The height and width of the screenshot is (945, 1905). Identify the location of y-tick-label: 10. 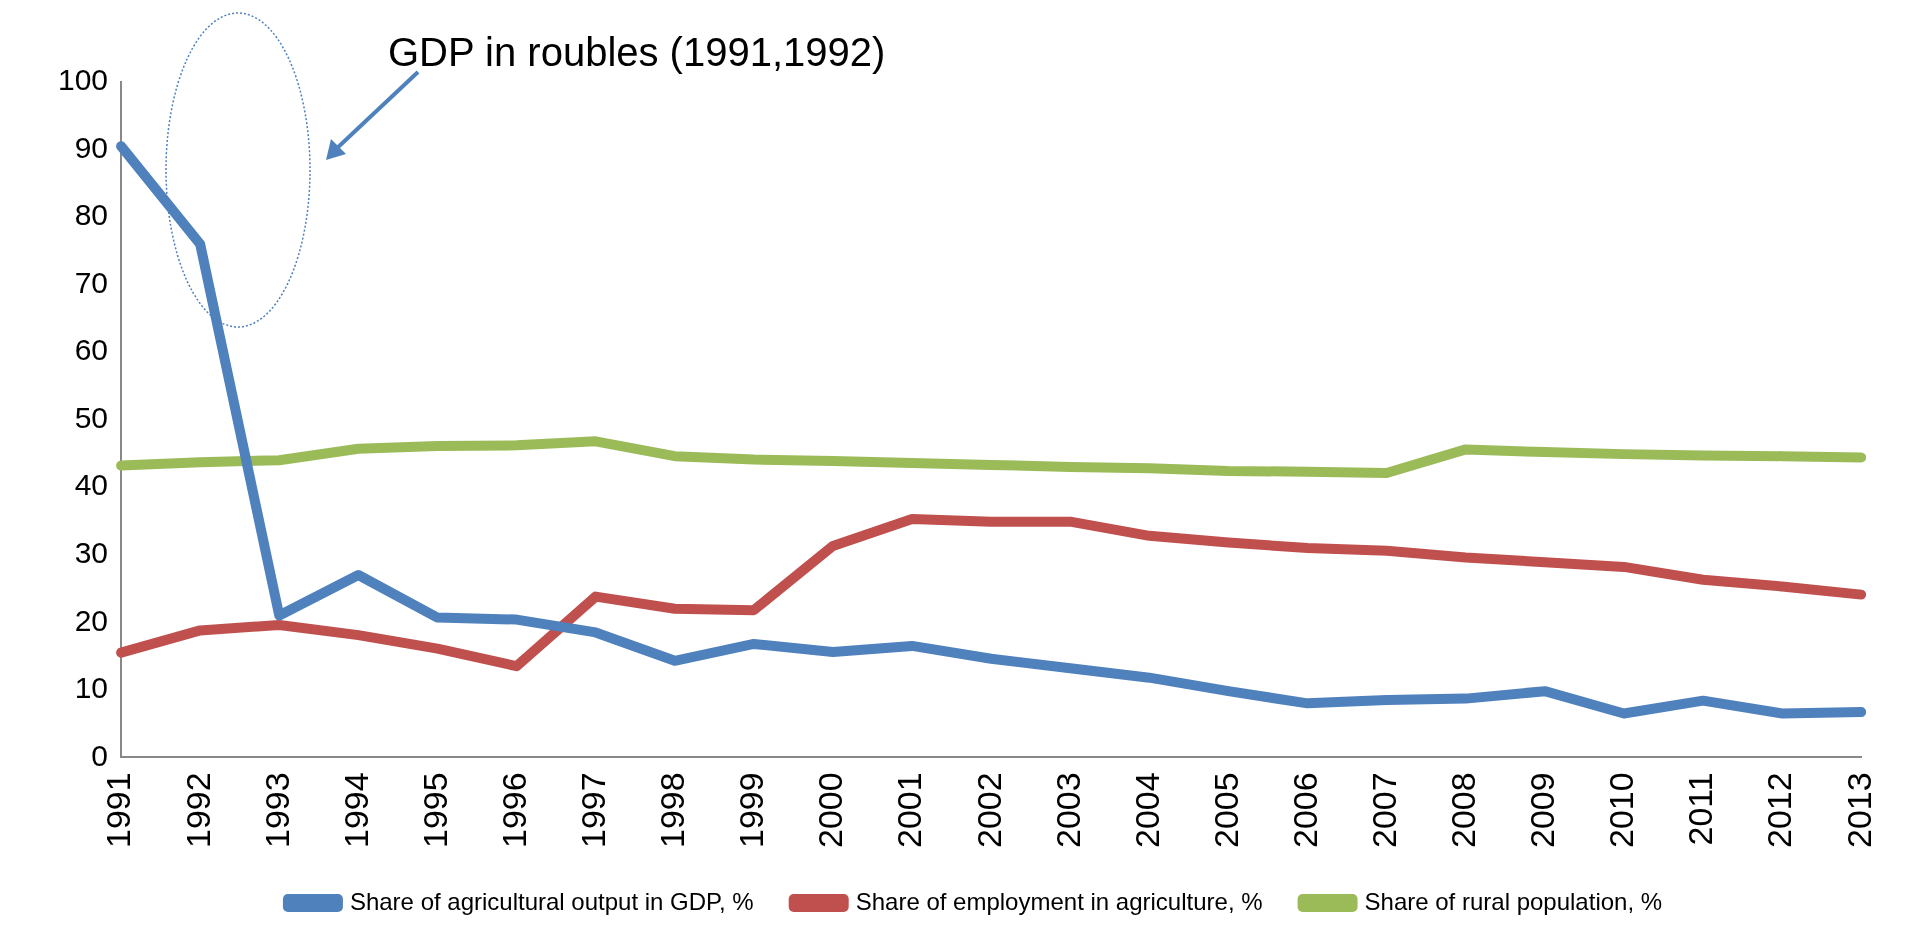
(91, 688).